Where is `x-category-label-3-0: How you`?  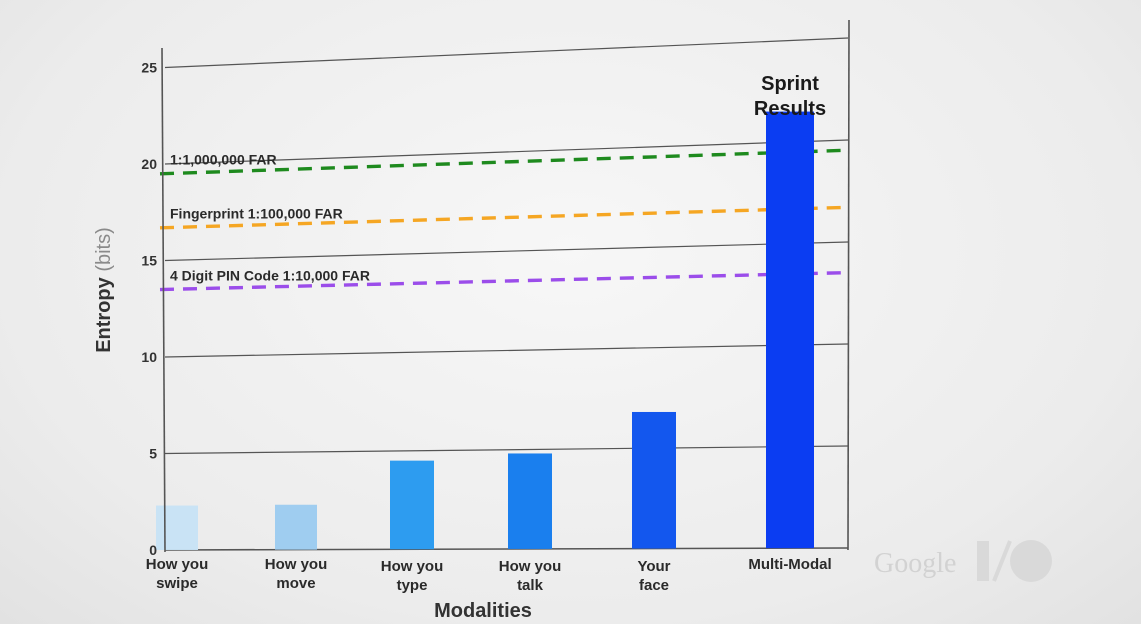
x-category-label-3-0: How you is located at coordinates (530, 566).